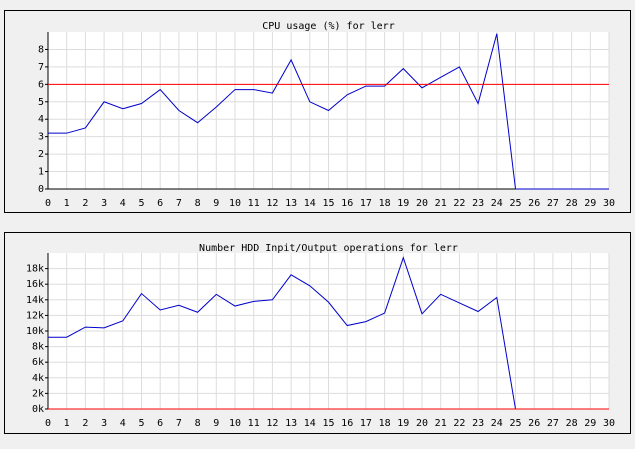 Image resolution: width=635 pixels, height=449 pixels. I want to click on y-tick-label: 8, so click(41, 49).